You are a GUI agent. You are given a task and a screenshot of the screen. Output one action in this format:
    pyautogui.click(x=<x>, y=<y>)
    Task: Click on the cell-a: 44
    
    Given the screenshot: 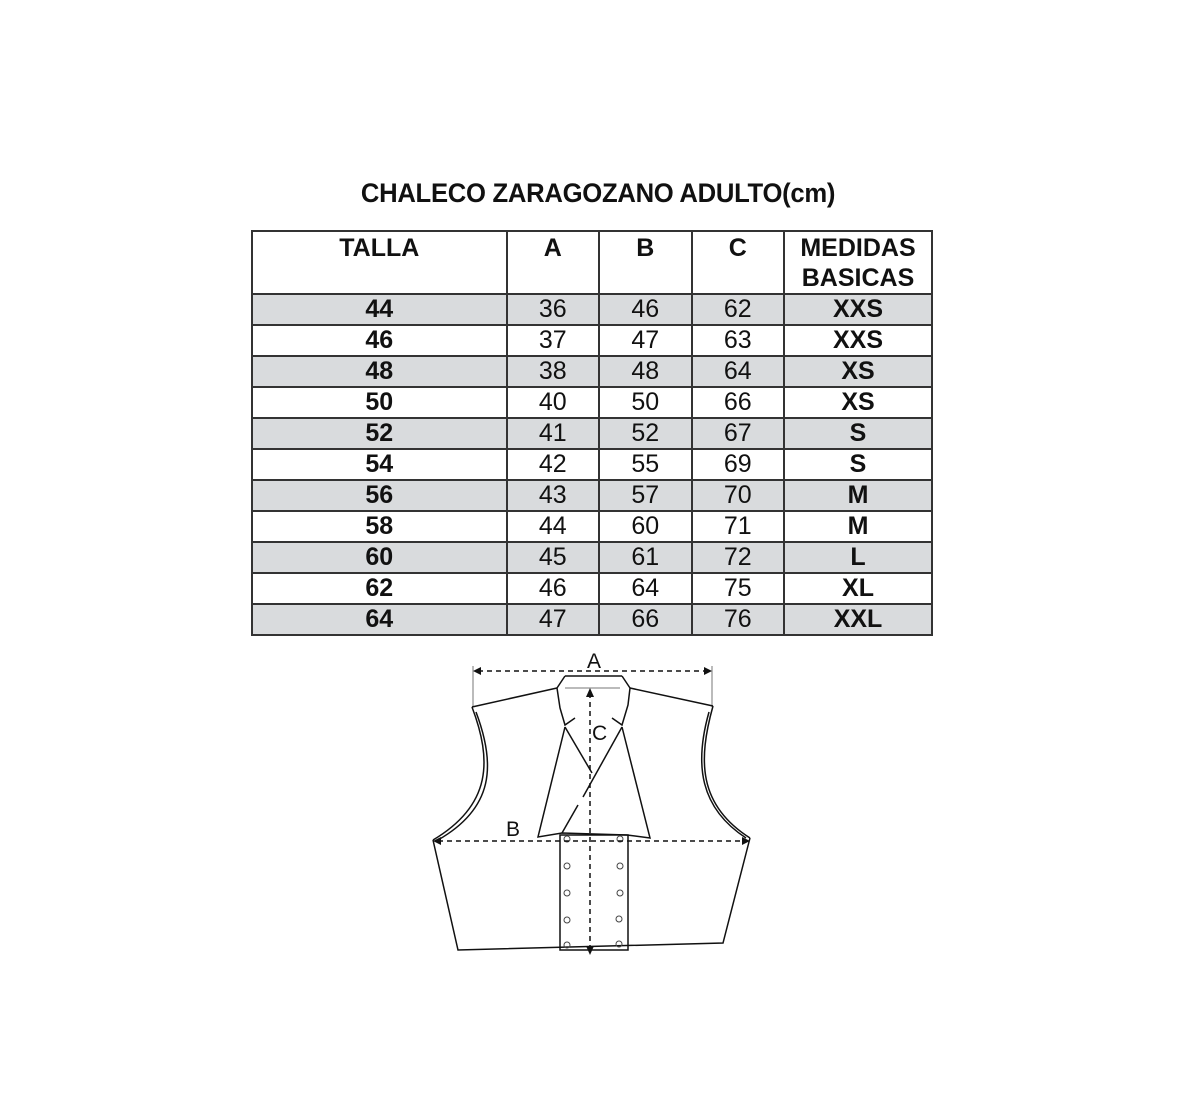 What is the action you would take?
    pyautogui.click(x=553, y=526)
    